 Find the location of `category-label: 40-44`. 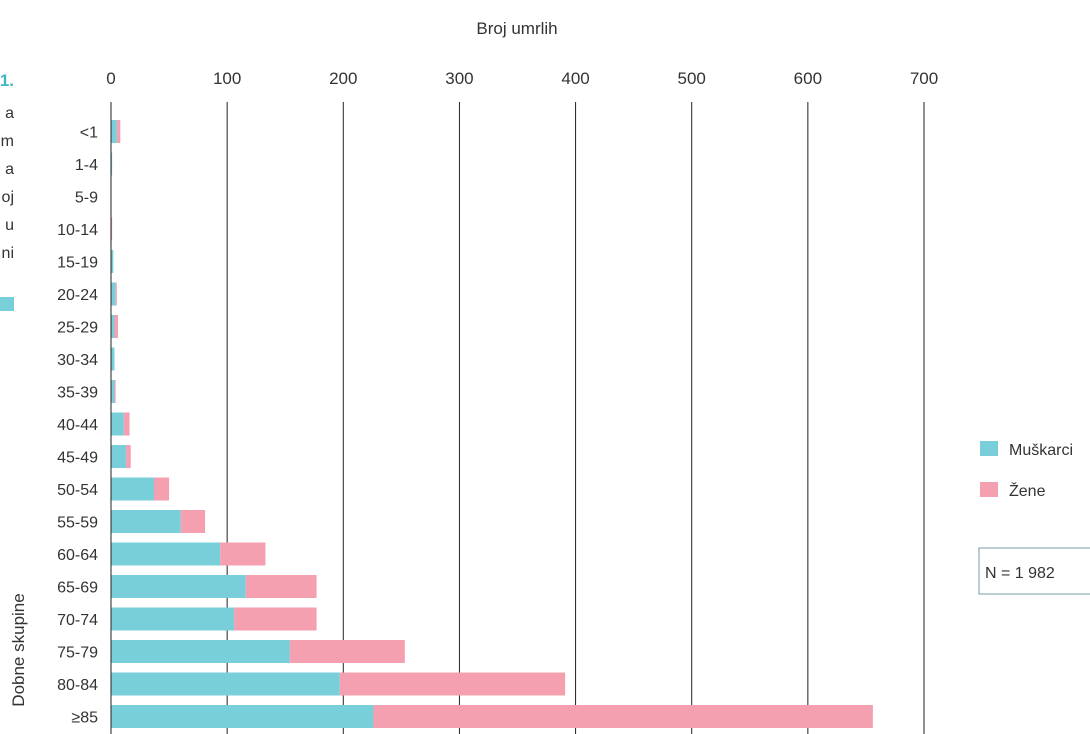

category-label: 40-44 is located at coordinates (77, 425).